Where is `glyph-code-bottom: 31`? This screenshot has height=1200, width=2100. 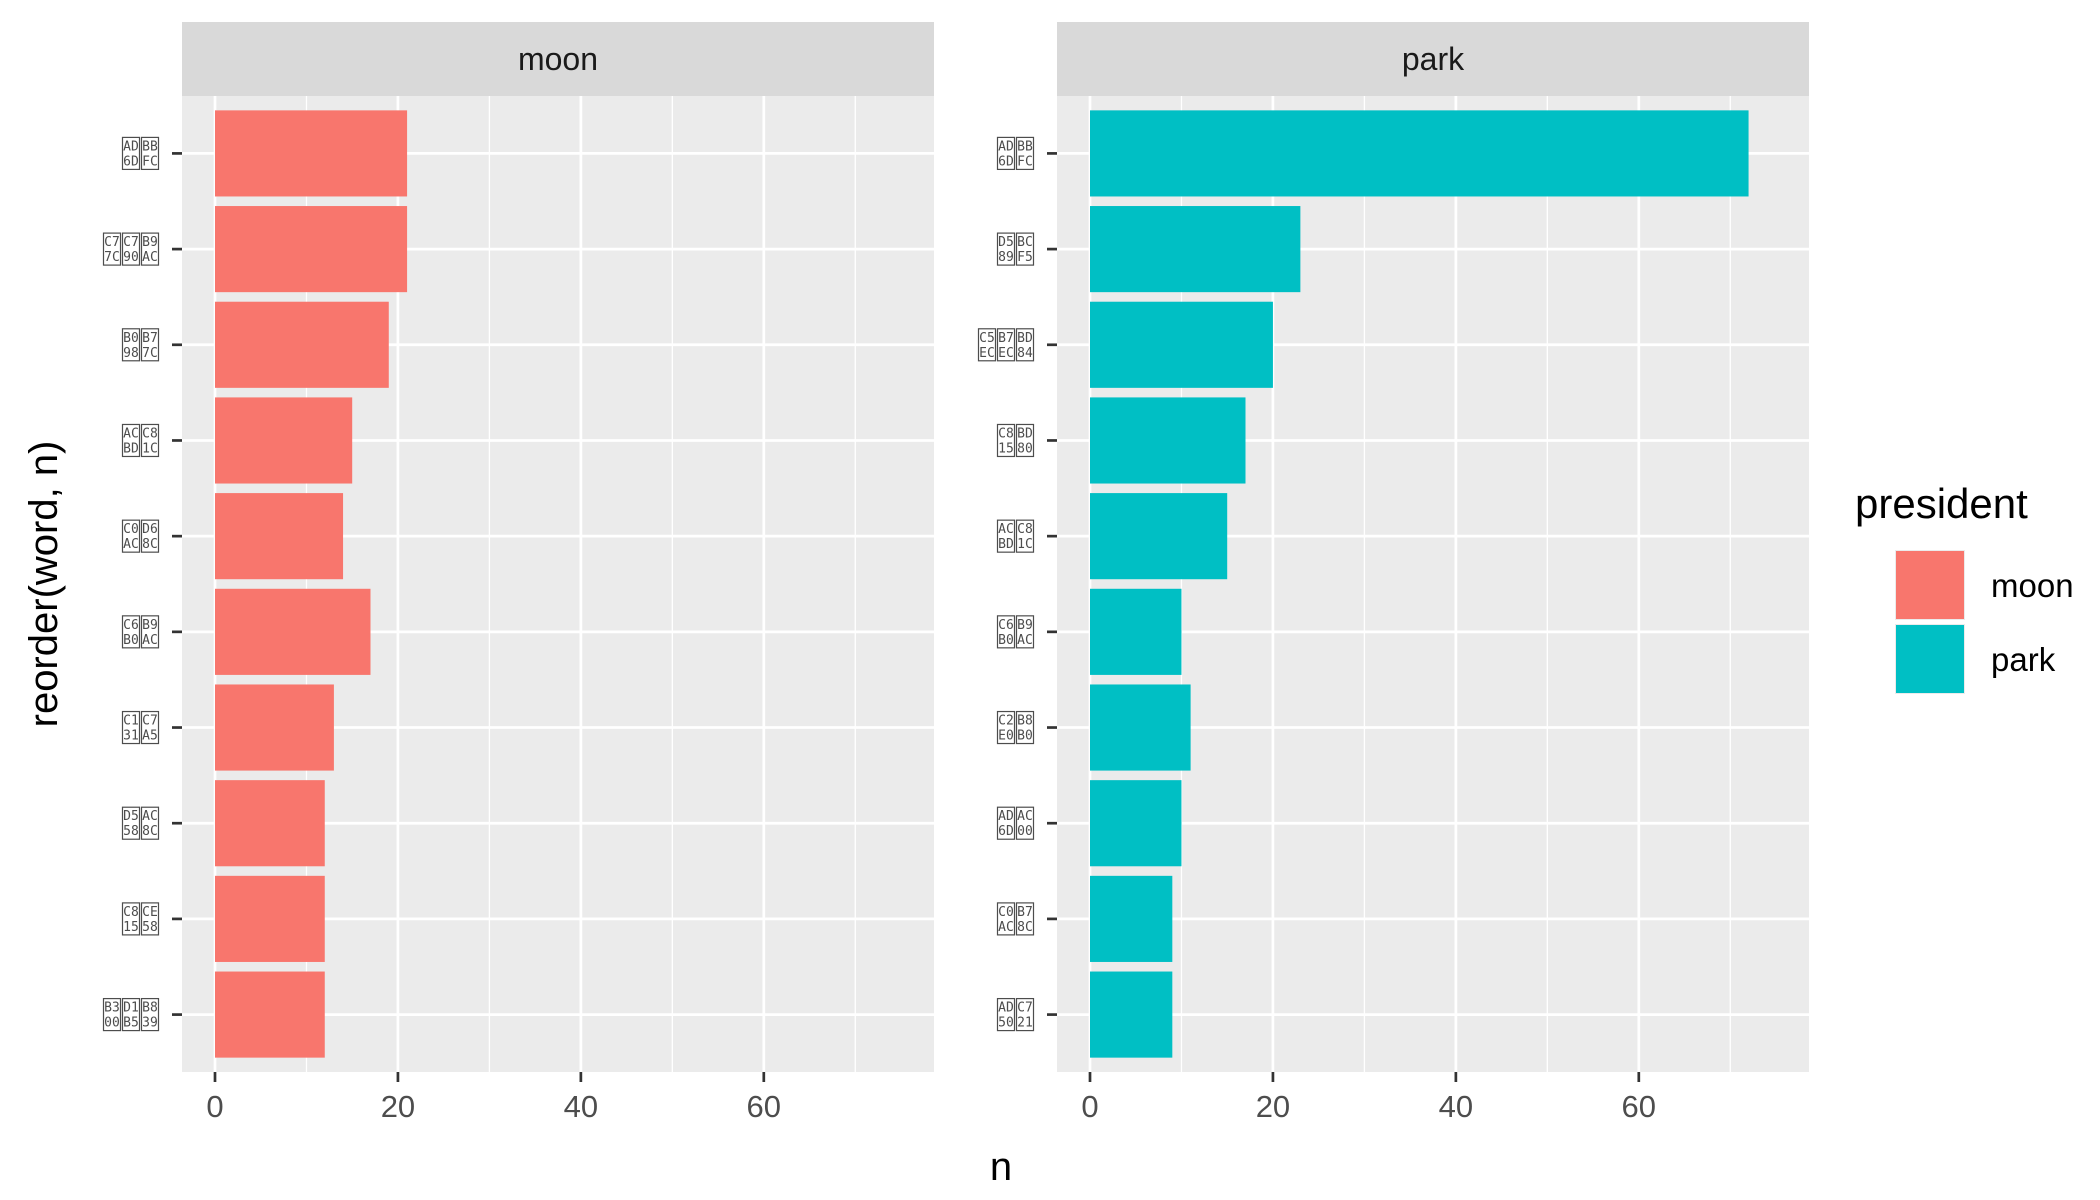 glyph-code-bottom: 31 is located at coordinates (131, 736).